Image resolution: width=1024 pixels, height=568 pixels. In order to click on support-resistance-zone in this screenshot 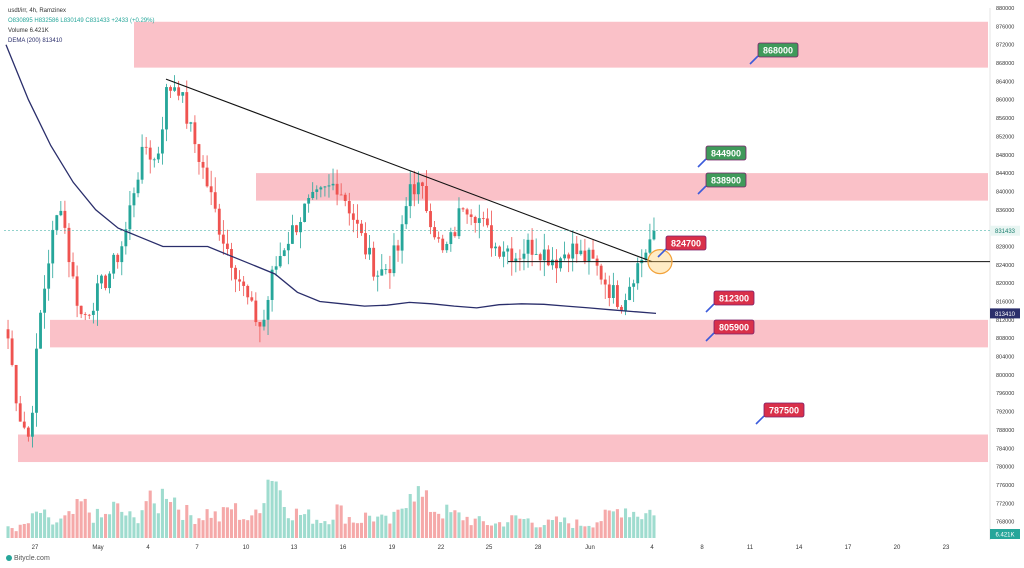, I will do `click(622, 187)`.